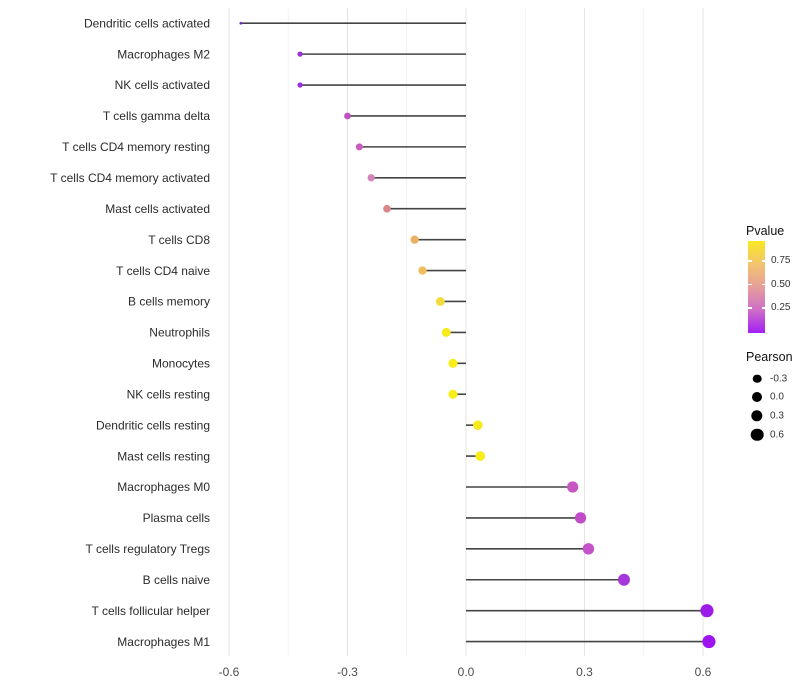 Image resolution: width=800 pixels, height=700 pixels. Describe the element at coordinates (781, 307) in the screenshot. I see `pvalue-tick-label: 0.25` at that location.